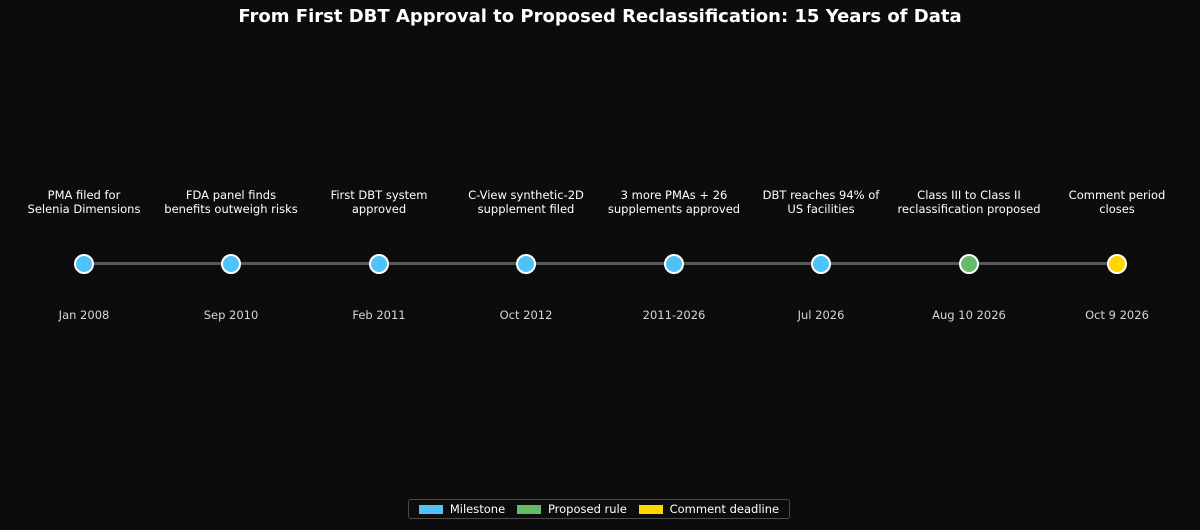  Describe the element at coordinates (821, 209) in the screenshot. I see `event-description-line: US facilities` at that location.